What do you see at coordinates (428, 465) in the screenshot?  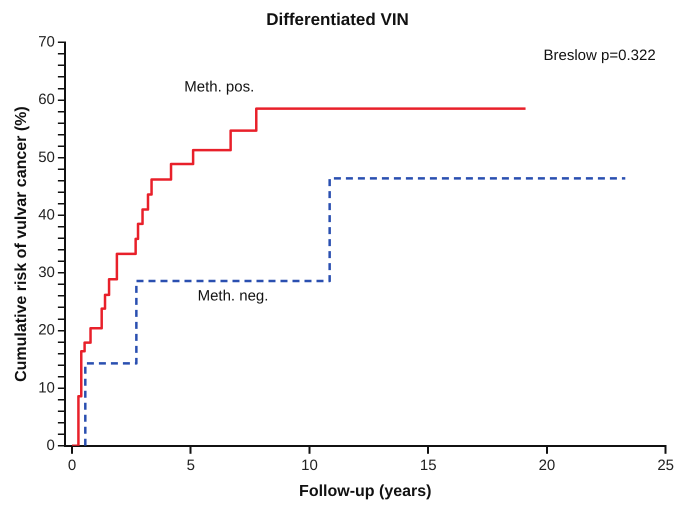 I see `x-tick-label: 15` at bounding box center [428, 465].